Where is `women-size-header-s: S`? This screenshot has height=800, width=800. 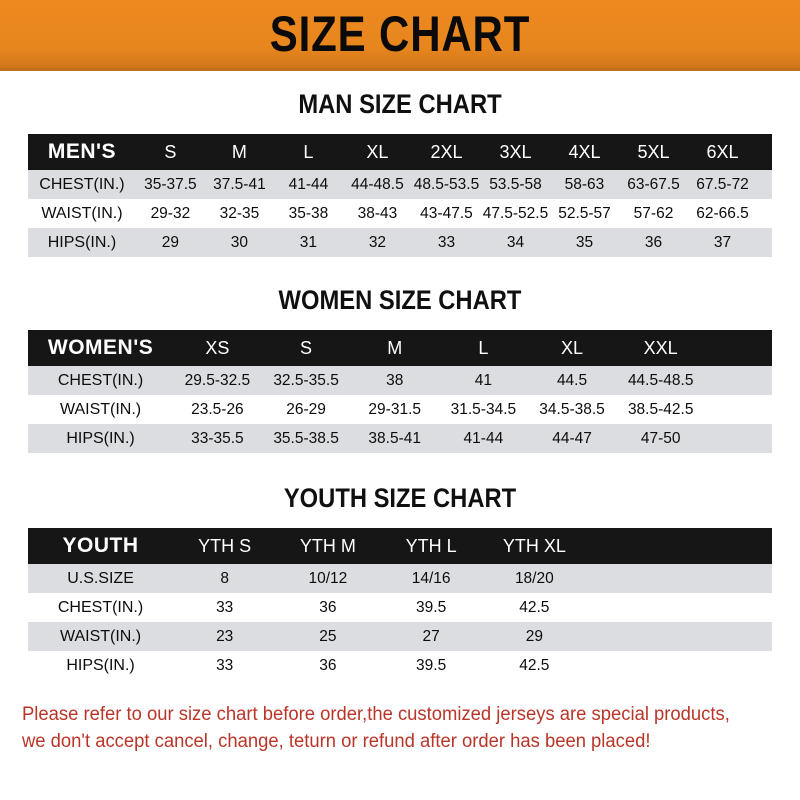
women-size-header-s: S is located at coordinates (306, 347).